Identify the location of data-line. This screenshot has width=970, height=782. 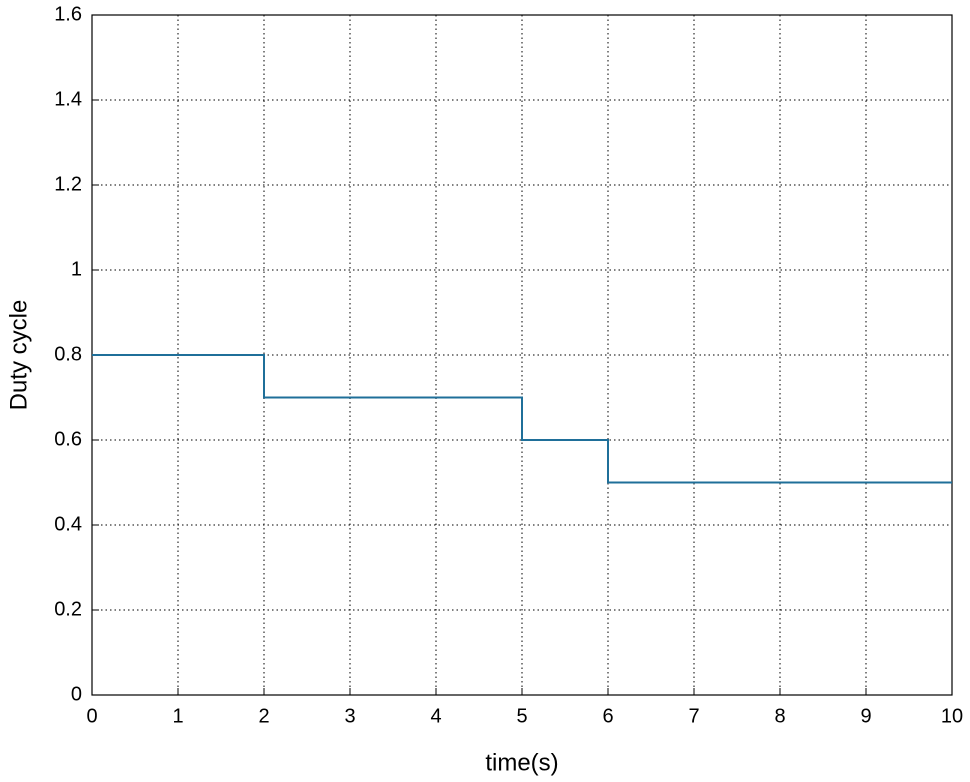
(522, 419).